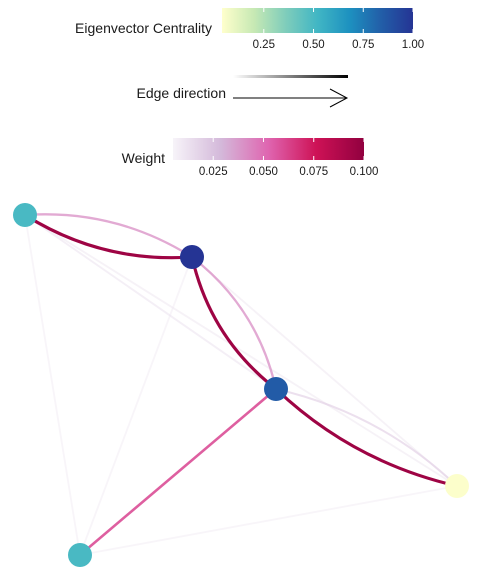  I want to click on weight-ticks: 0.025 0.050 0.075 0.100, so click(289, 158).